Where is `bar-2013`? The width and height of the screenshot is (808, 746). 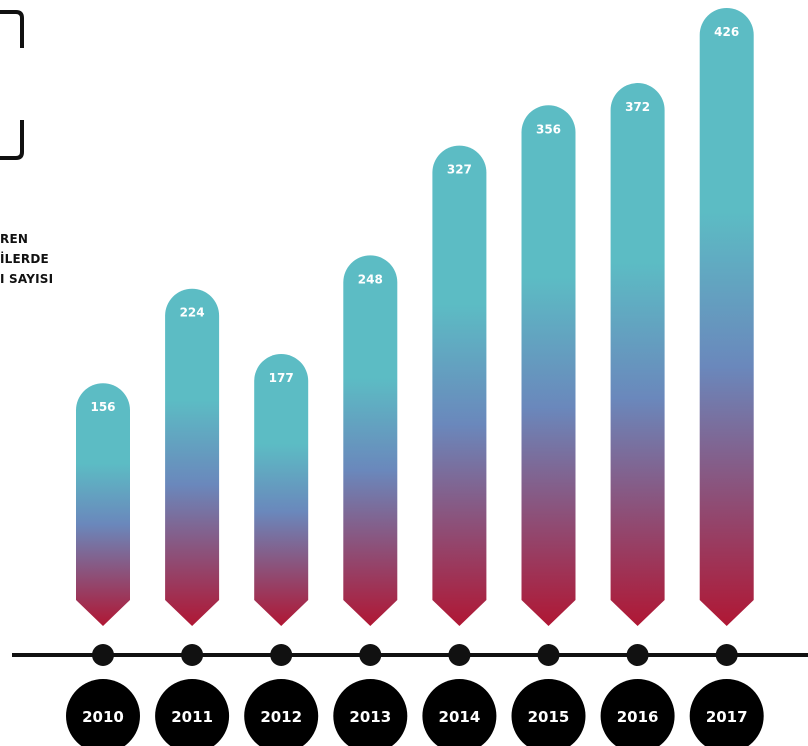
bar-2013 is located at coordinates (370, 441).